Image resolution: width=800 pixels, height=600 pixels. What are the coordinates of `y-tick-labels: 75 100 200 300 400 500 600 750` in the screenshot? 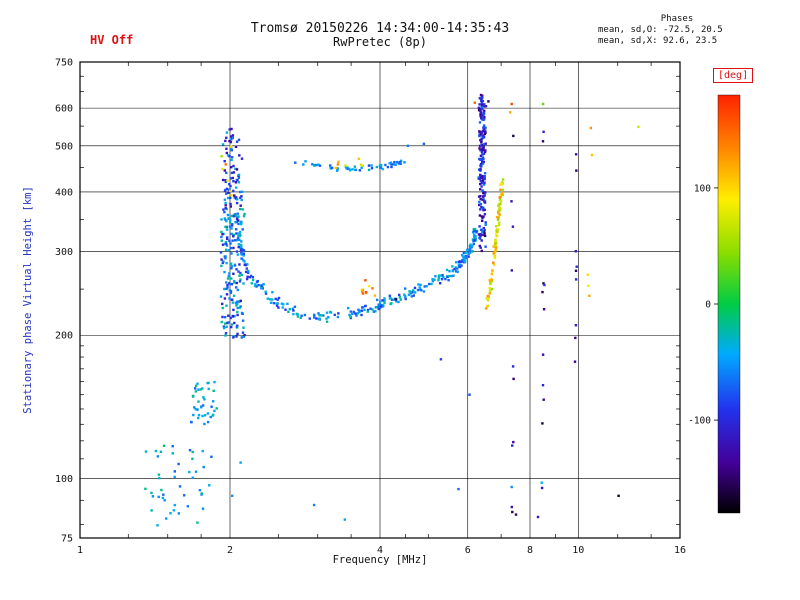 It's located at (64, 301).